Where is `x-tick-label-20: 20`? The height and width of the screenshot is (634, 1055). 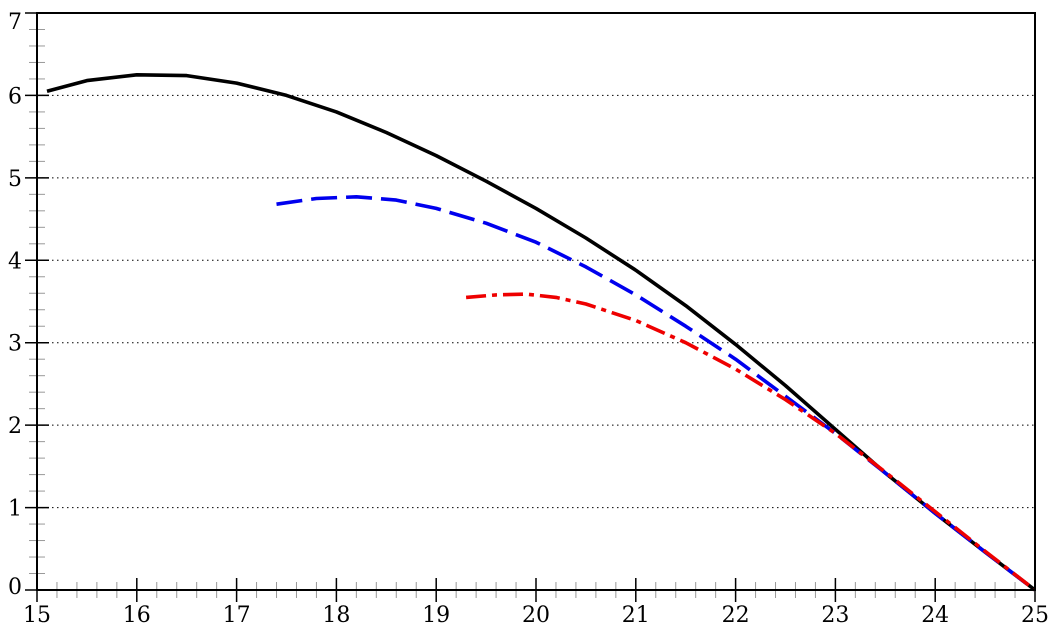
x-tick-label-20: 20 is located at coordinates (536, 615).